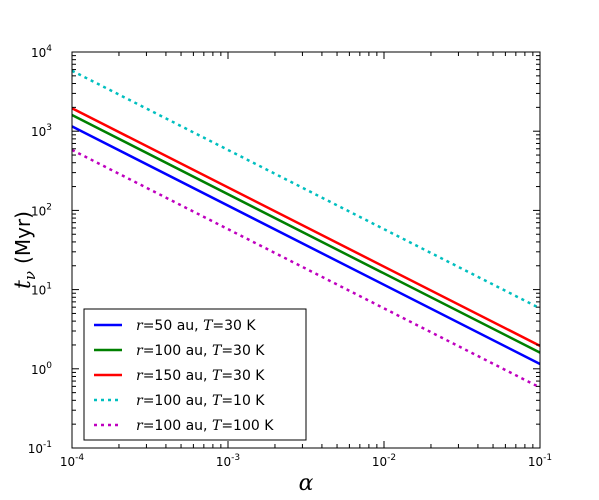 The height and width of the screenshot is (500, 599). What do you see at coordinates (200, 401) in the screenshot?
I see `legend-label-4: r=100 au, T=10 K` at bounding box center [200, 401].